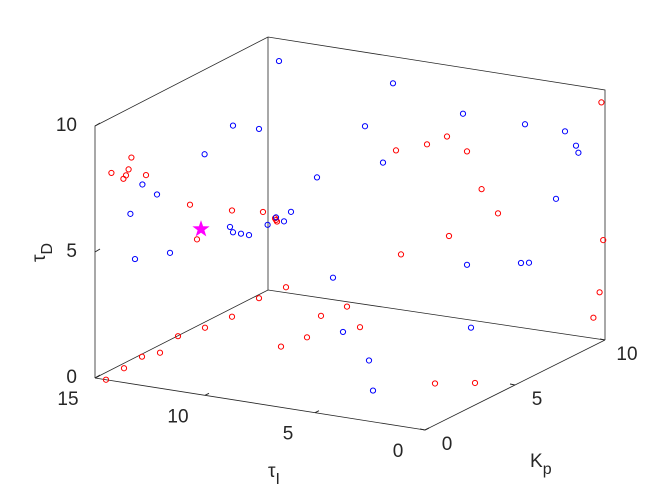 This screenshot has height=503, width=664. I want to click on y-tick-label: 10, so click(626, 354).